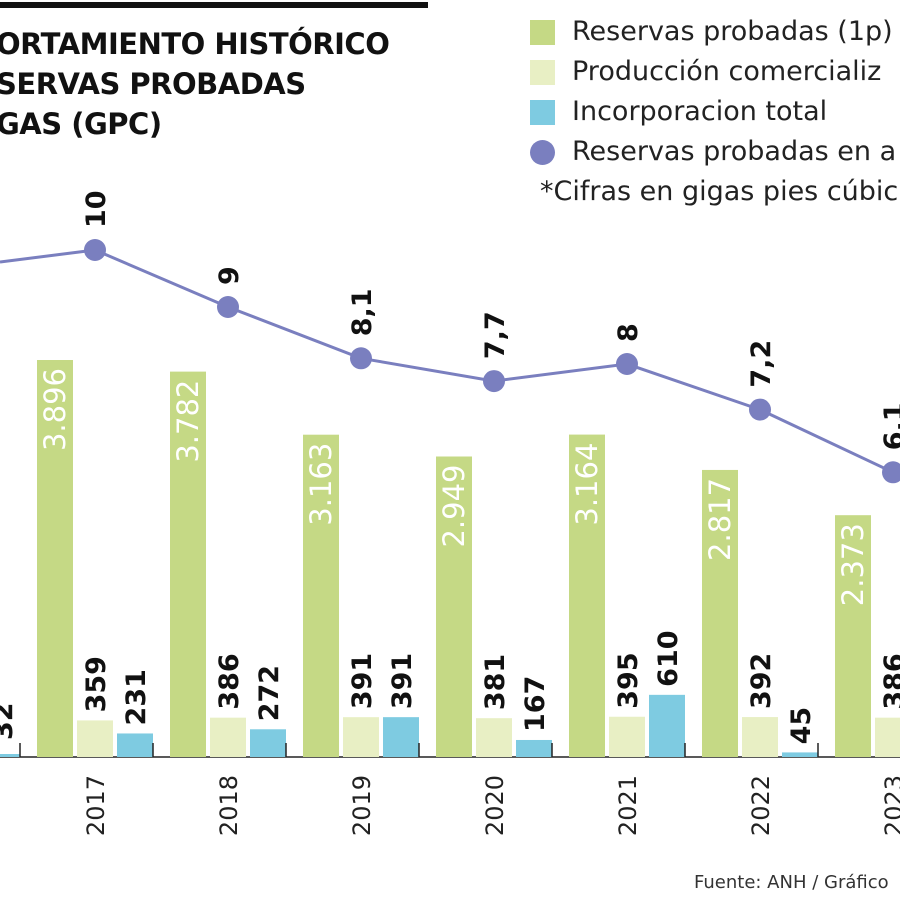  I want to click on x-tick-label: 2023, so click(890, 805).